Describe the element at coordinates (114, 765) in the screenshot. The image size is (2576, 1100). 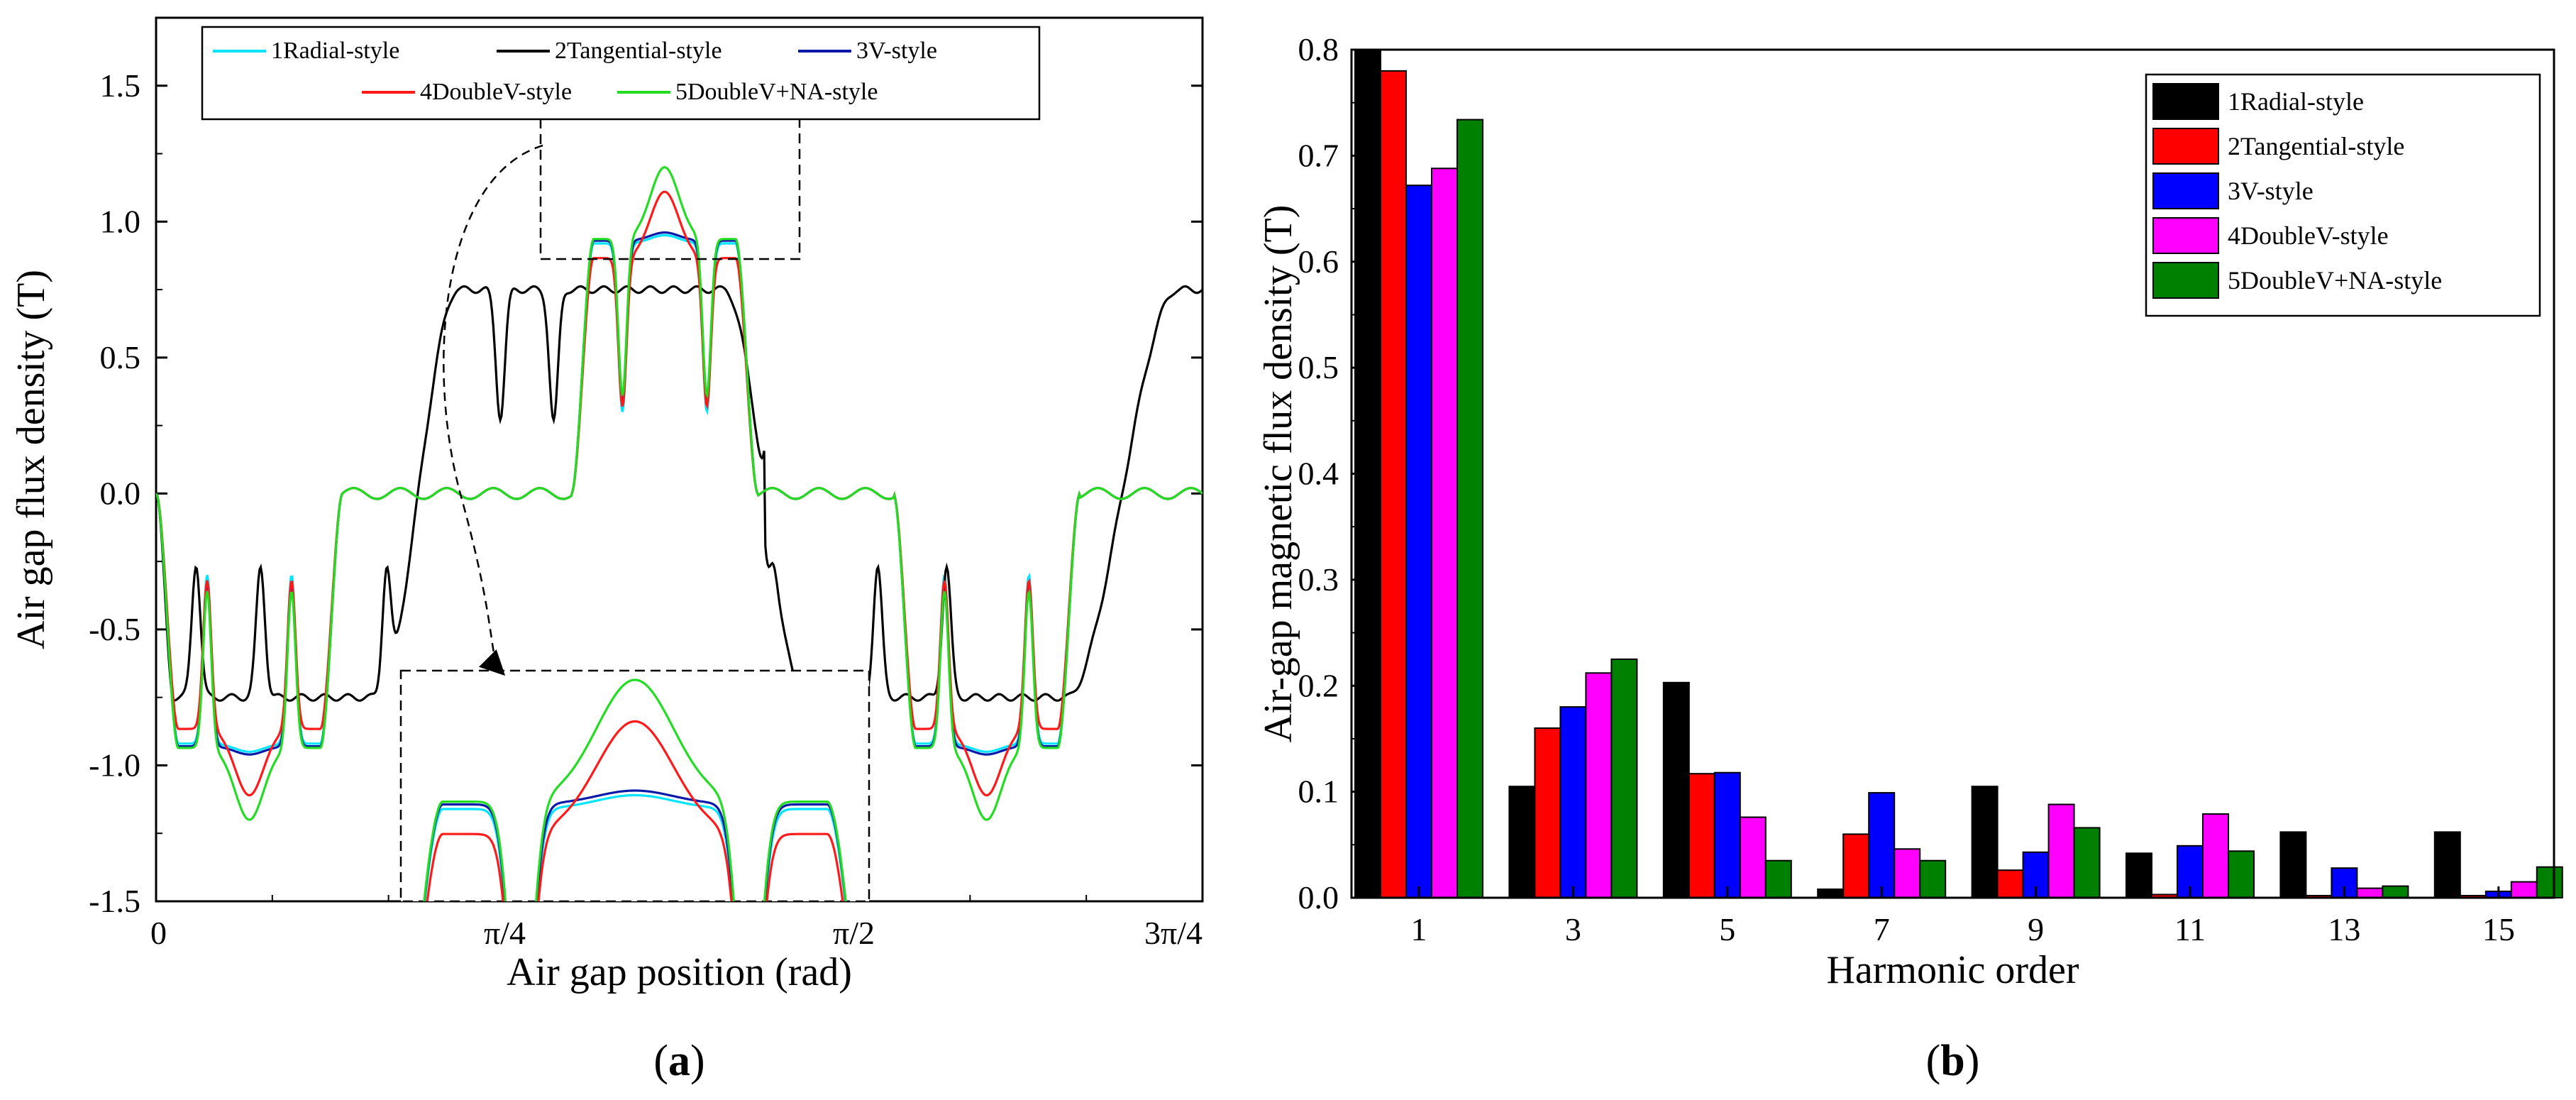
I see `y-tick-label-a: -1.0` at that location.